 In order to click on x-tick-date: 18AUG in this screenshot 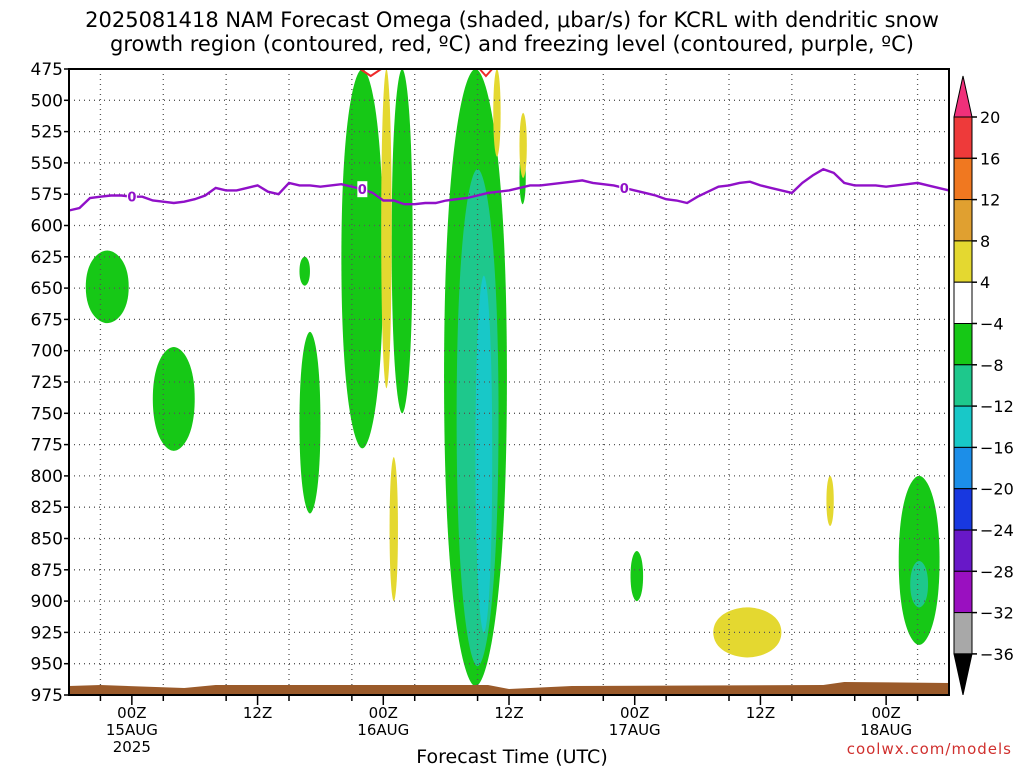, I will do `click(886, 730)`.